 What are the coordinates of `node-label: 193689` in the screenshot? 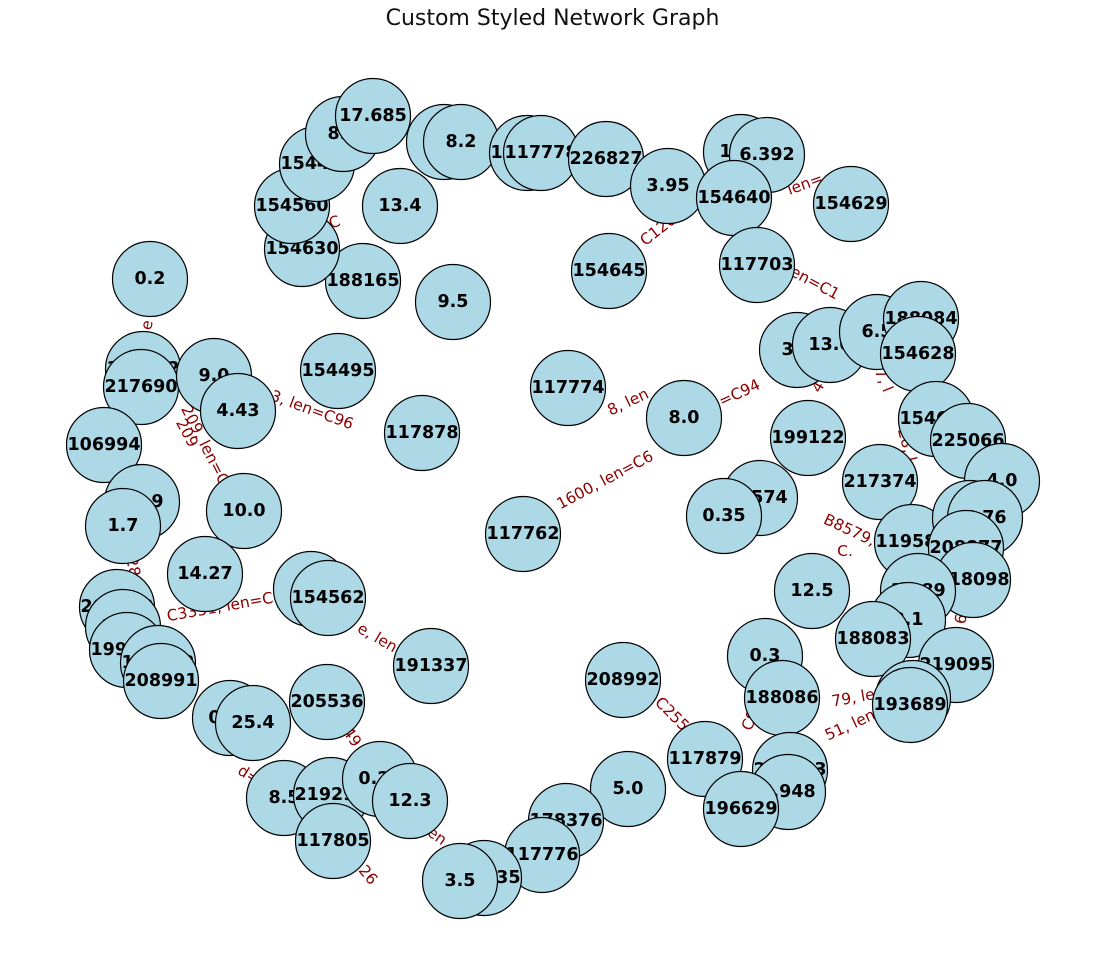 It's located at (909, 705).